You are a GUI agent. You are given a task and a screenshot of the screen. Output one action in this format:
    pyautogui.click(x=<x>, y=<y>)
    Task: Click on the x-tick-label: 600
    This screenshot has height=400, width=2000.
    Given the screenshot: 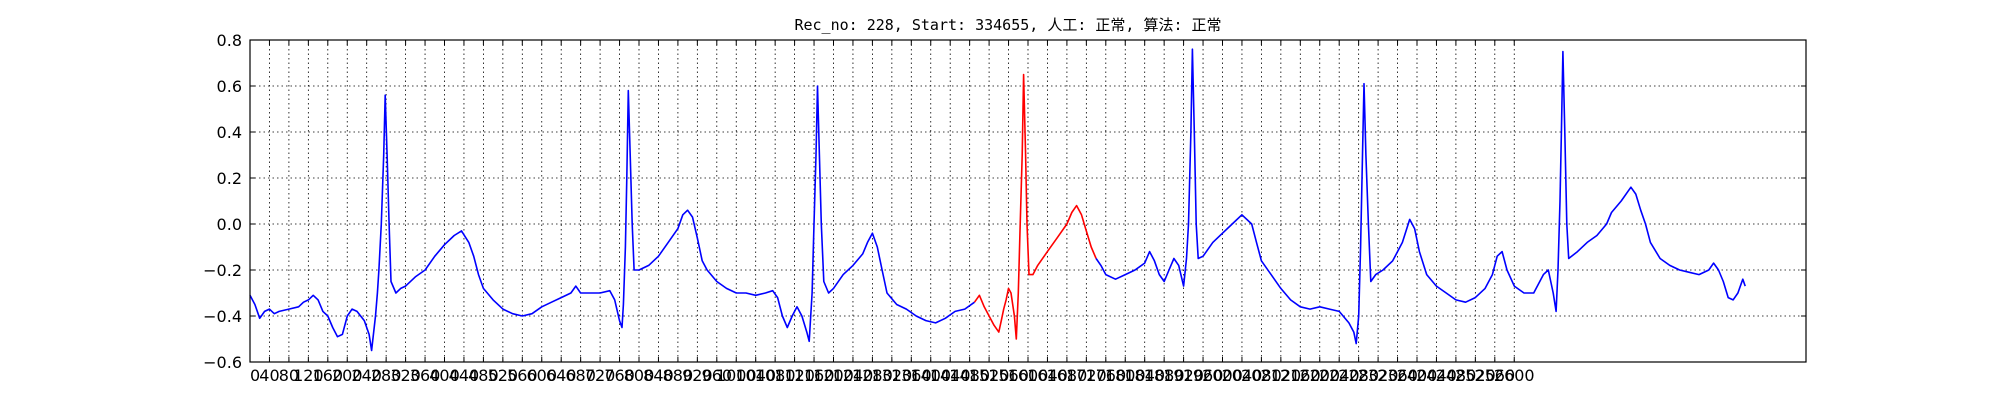 What is the action you would take?
    pyautogui.click(x=541, y=375)
    